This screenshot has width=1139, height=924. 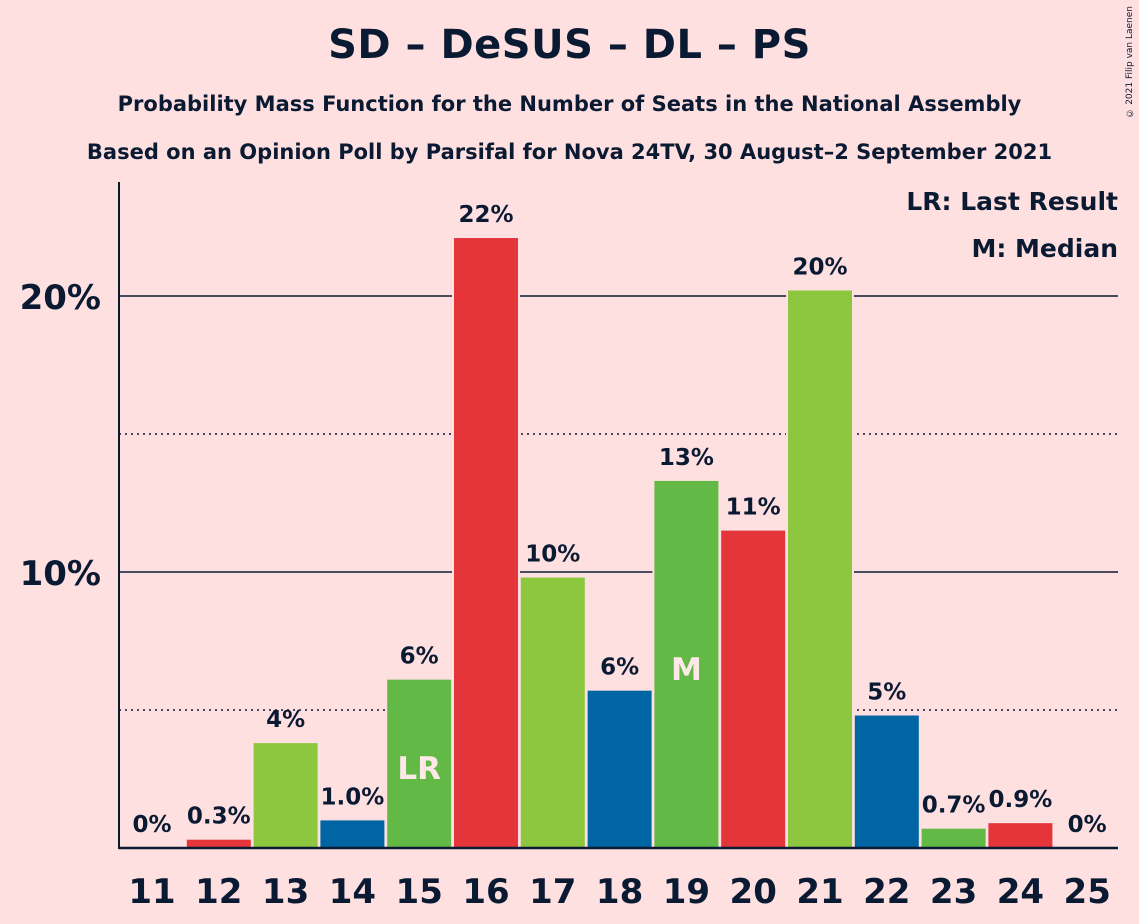 What do you see at coordinates (753, 508) in the screenshot?
I see `value-label-20: 11%` at bounding box center [753, 508].